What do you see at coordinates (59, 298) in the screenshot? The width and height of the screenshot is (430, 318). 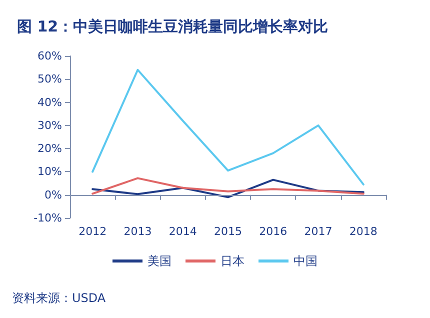 I see `text: 资料来源：USDA` at bounding box center [59, 298].